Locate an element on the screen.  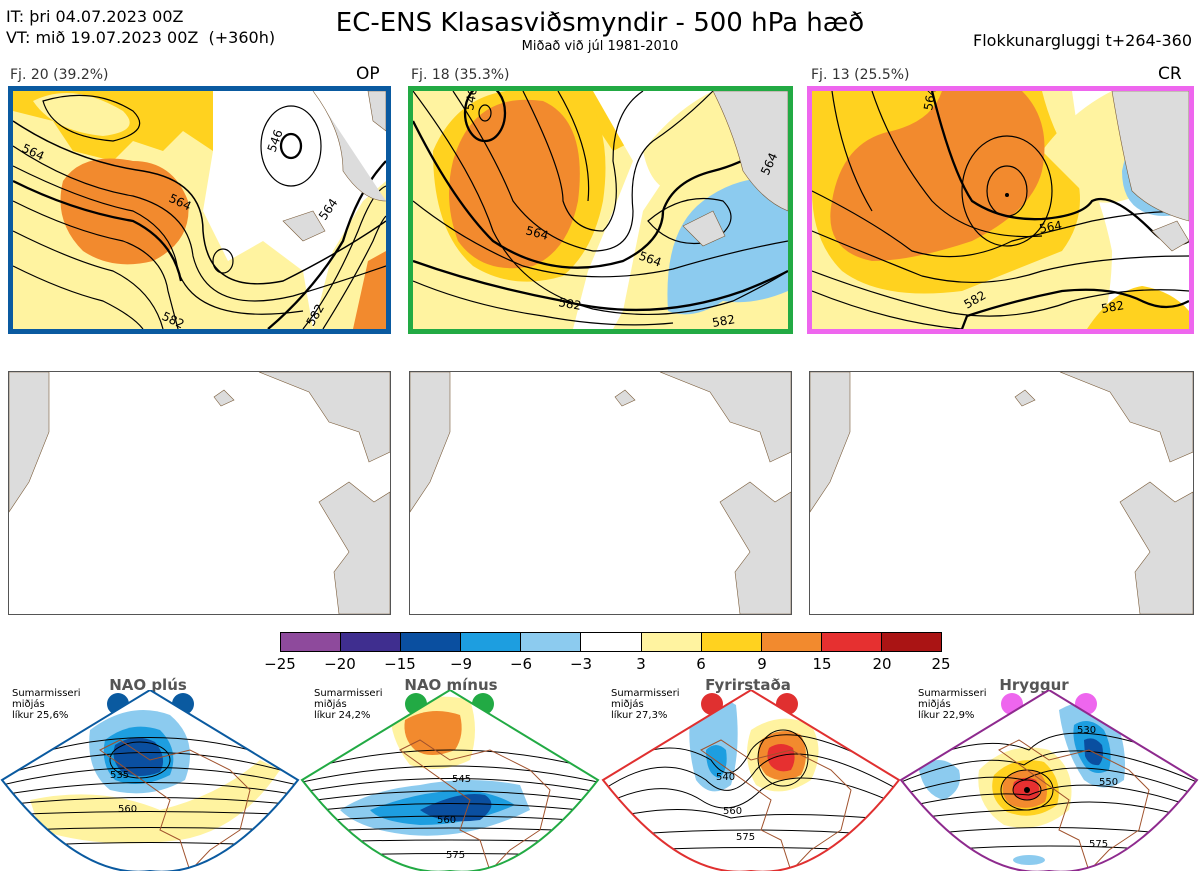
regime-2-contour-label: 575 is located at coordinates (455, 855).